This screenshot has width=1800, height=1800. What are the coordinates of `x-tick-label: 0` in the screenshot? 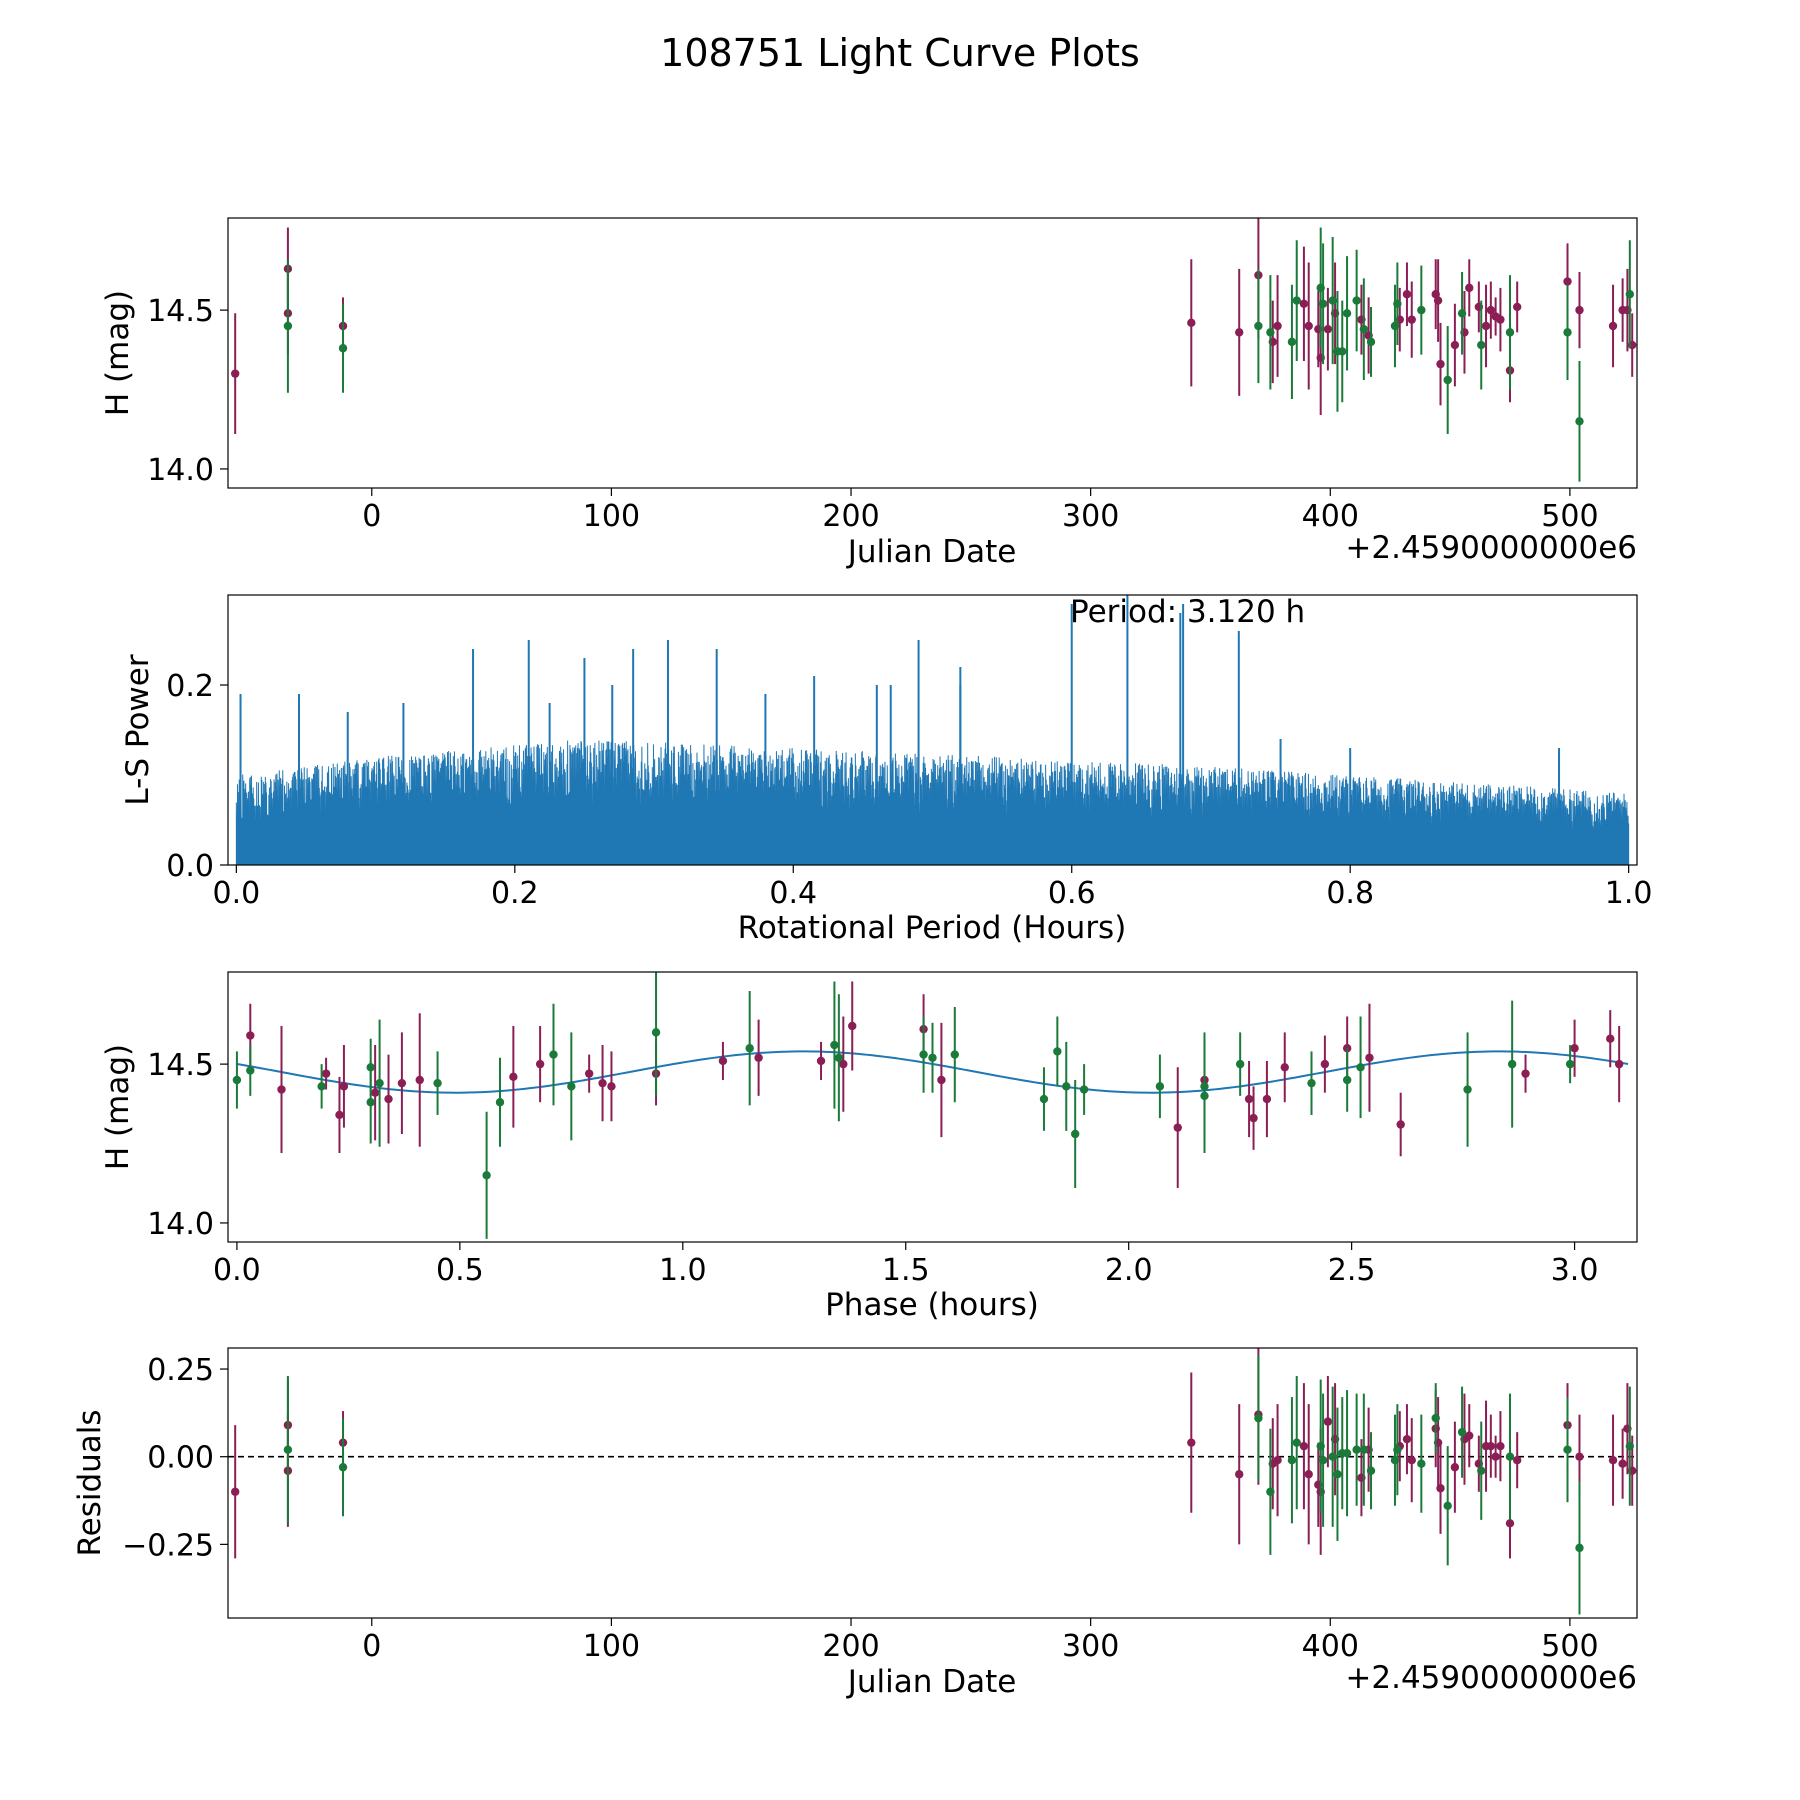 It's located at (371, 516).